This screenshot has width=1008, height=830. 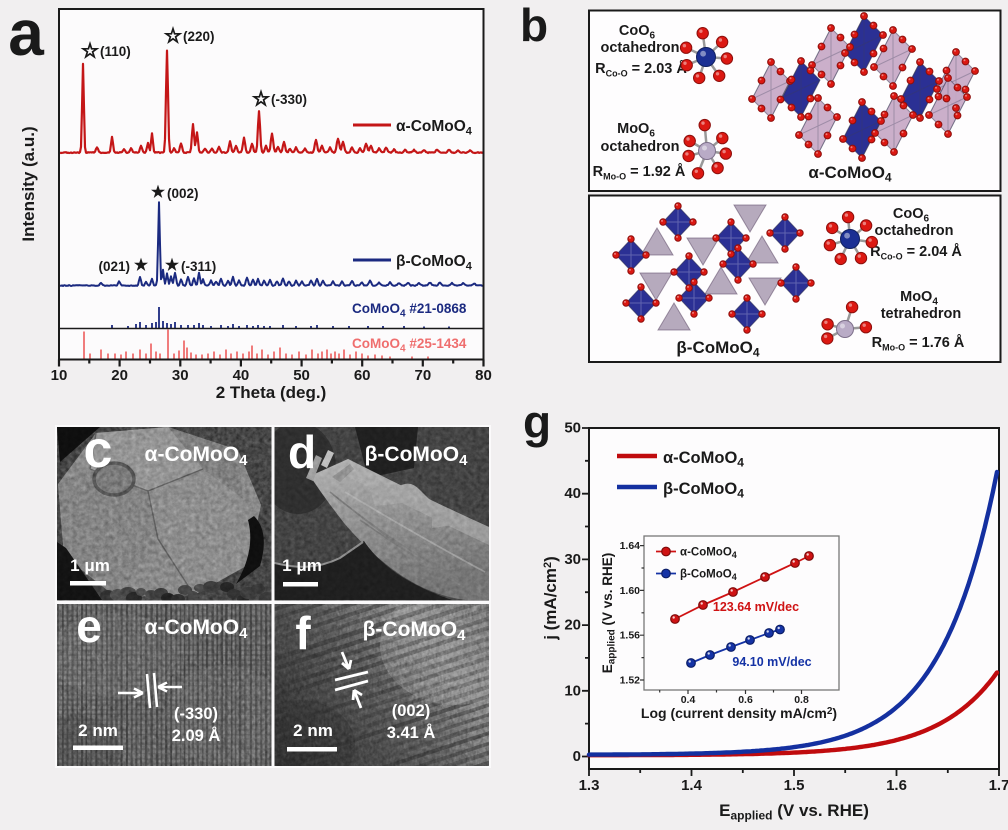 I want to click on svg-text: c, so click(x=98, y=450).